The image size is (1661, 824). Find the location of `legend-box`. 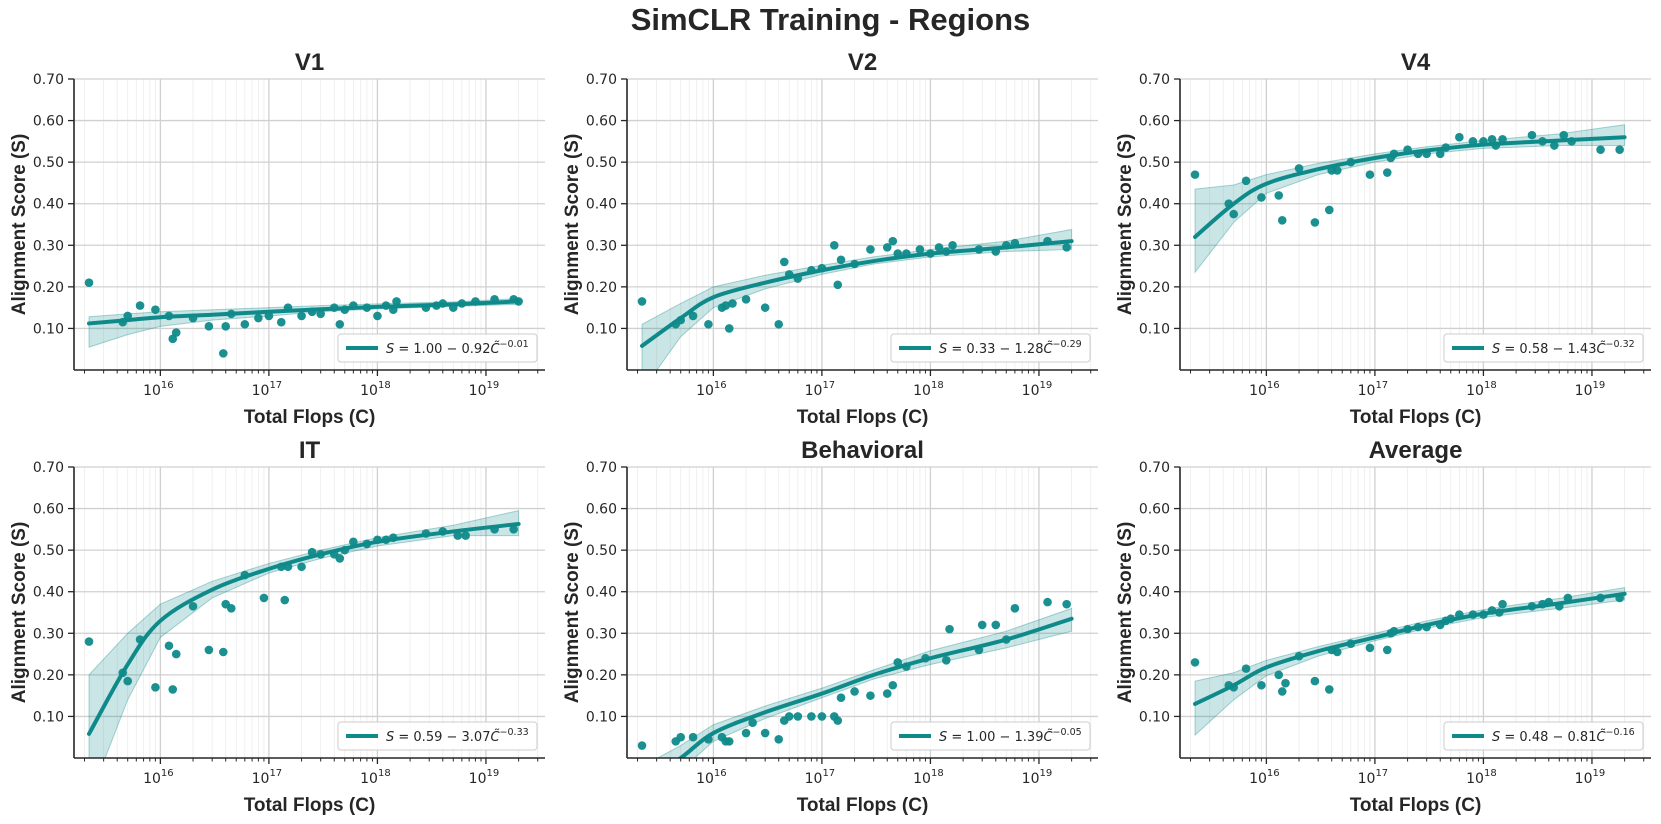

legend-box is located at coordinates (990, 348).